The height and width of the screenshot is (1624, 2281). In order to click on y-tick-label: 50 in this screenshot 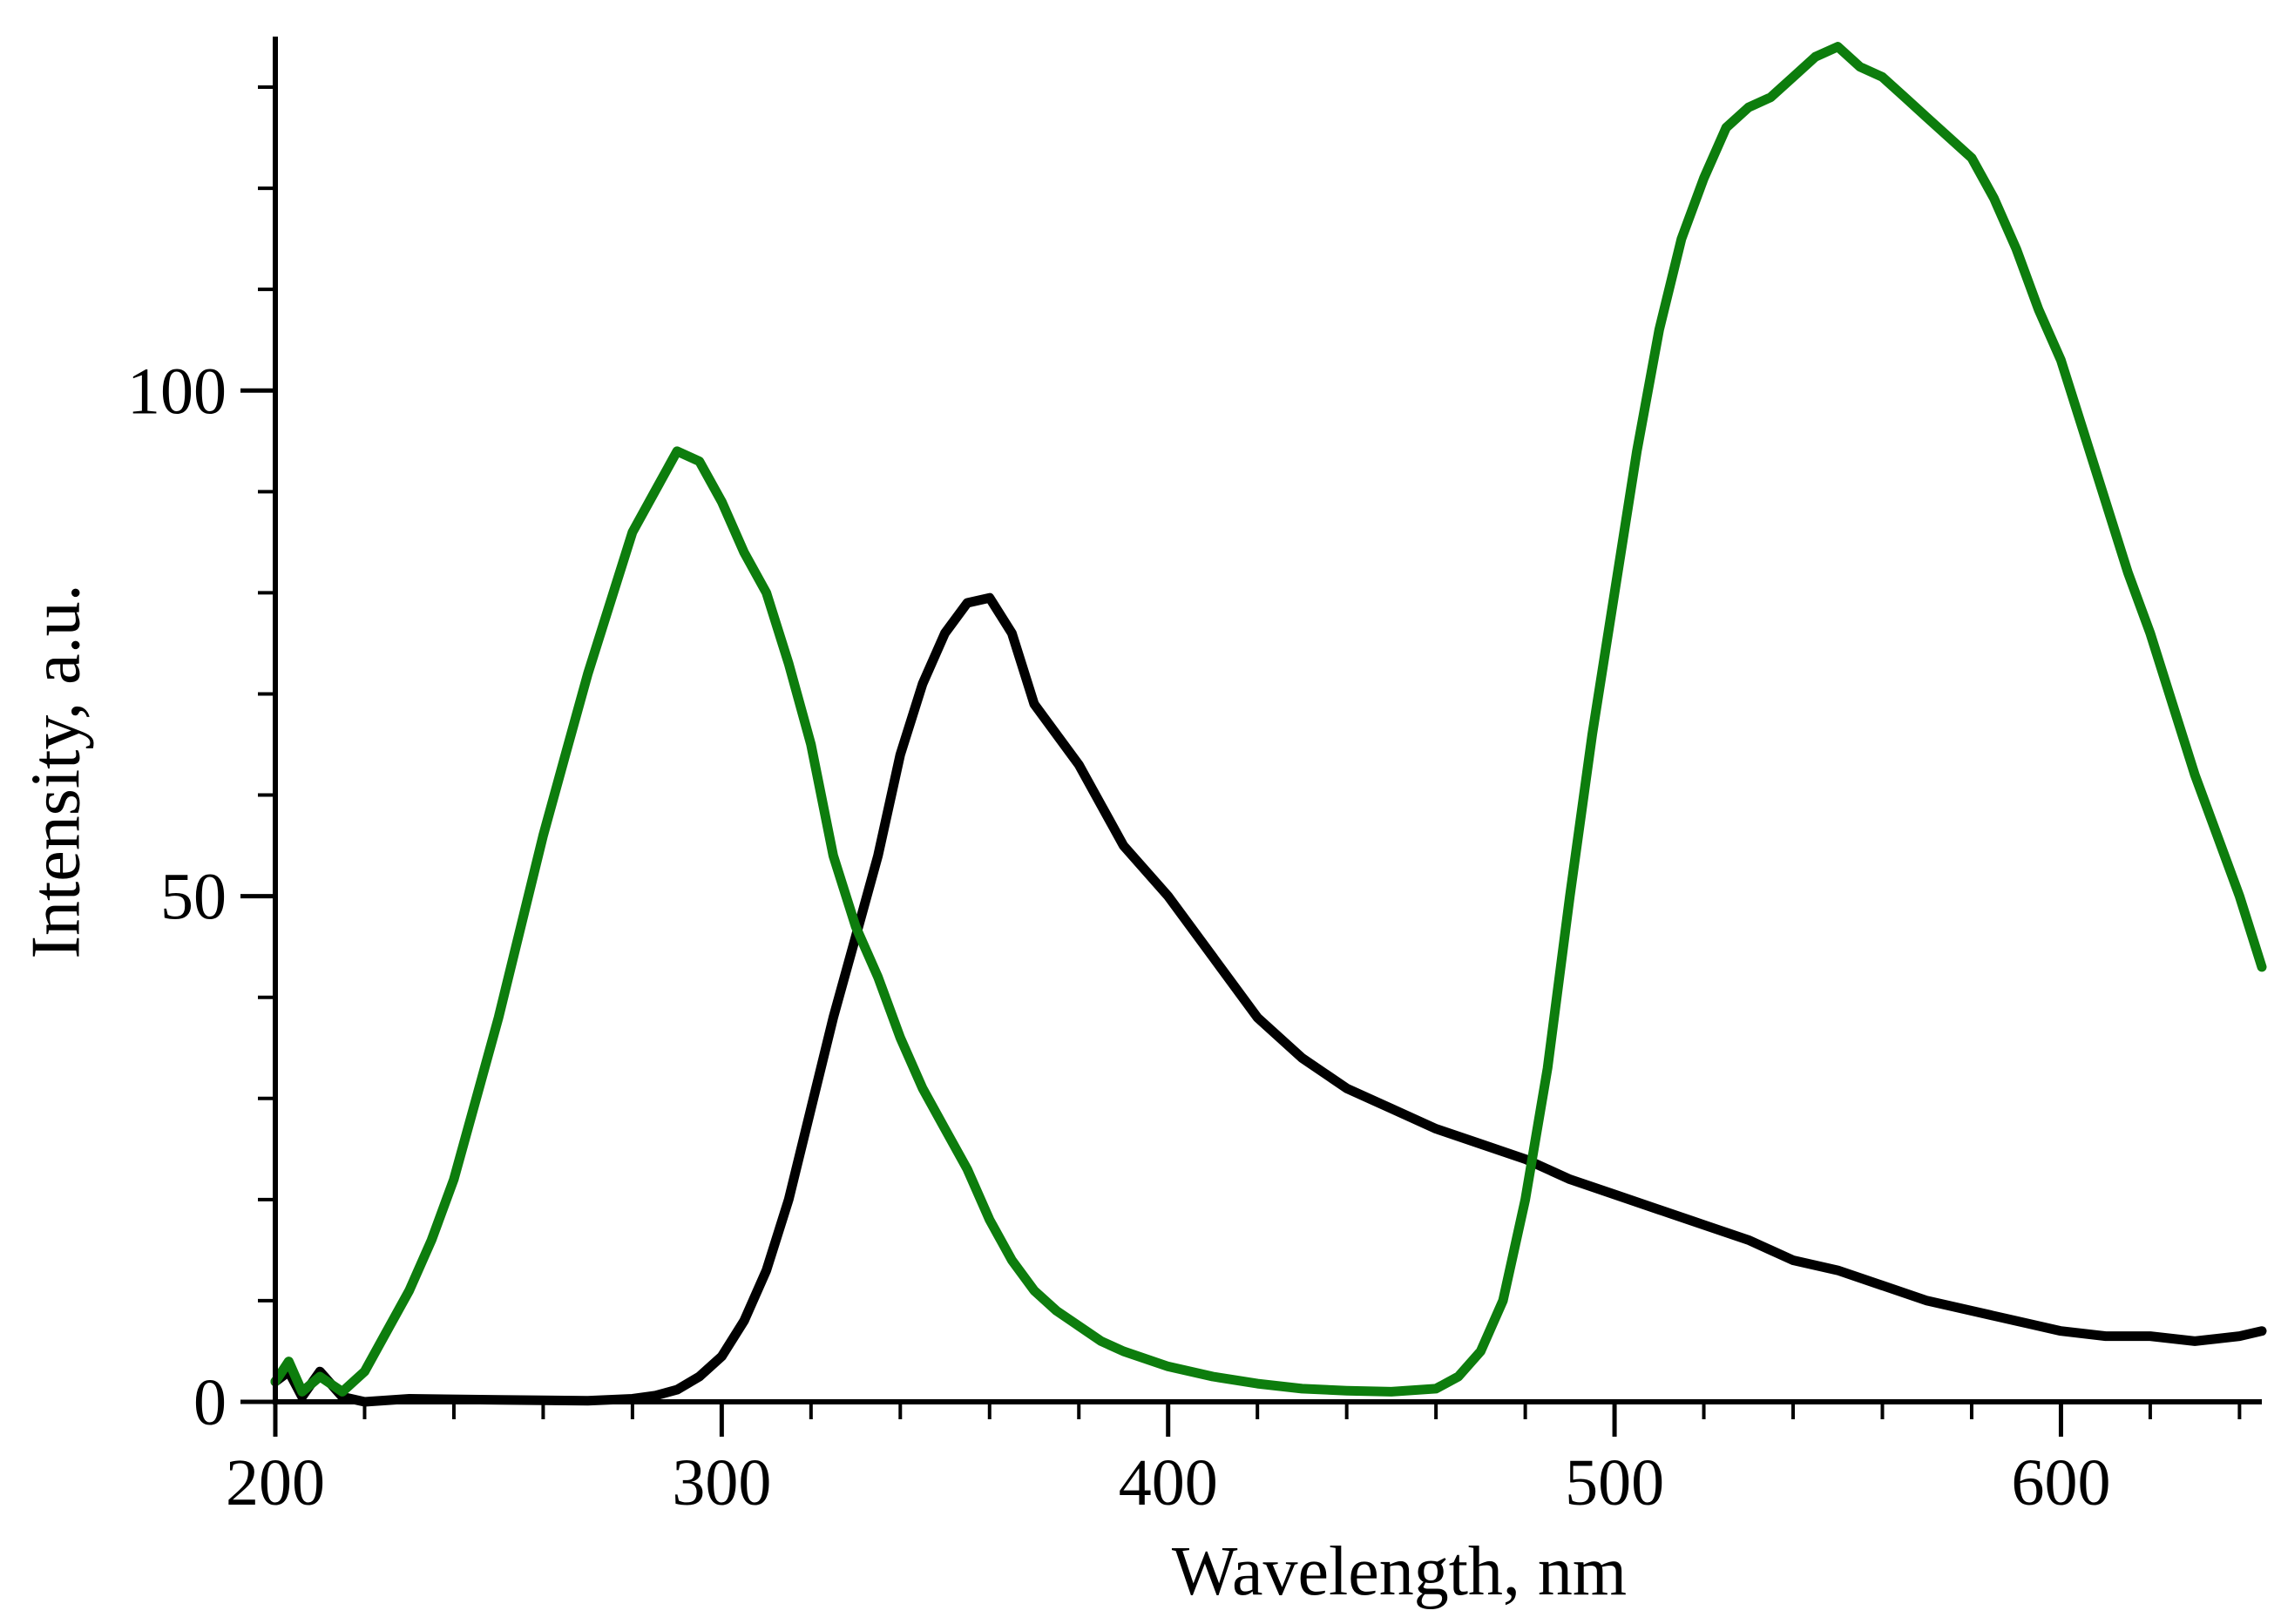, I will do `click(193, 897)`.